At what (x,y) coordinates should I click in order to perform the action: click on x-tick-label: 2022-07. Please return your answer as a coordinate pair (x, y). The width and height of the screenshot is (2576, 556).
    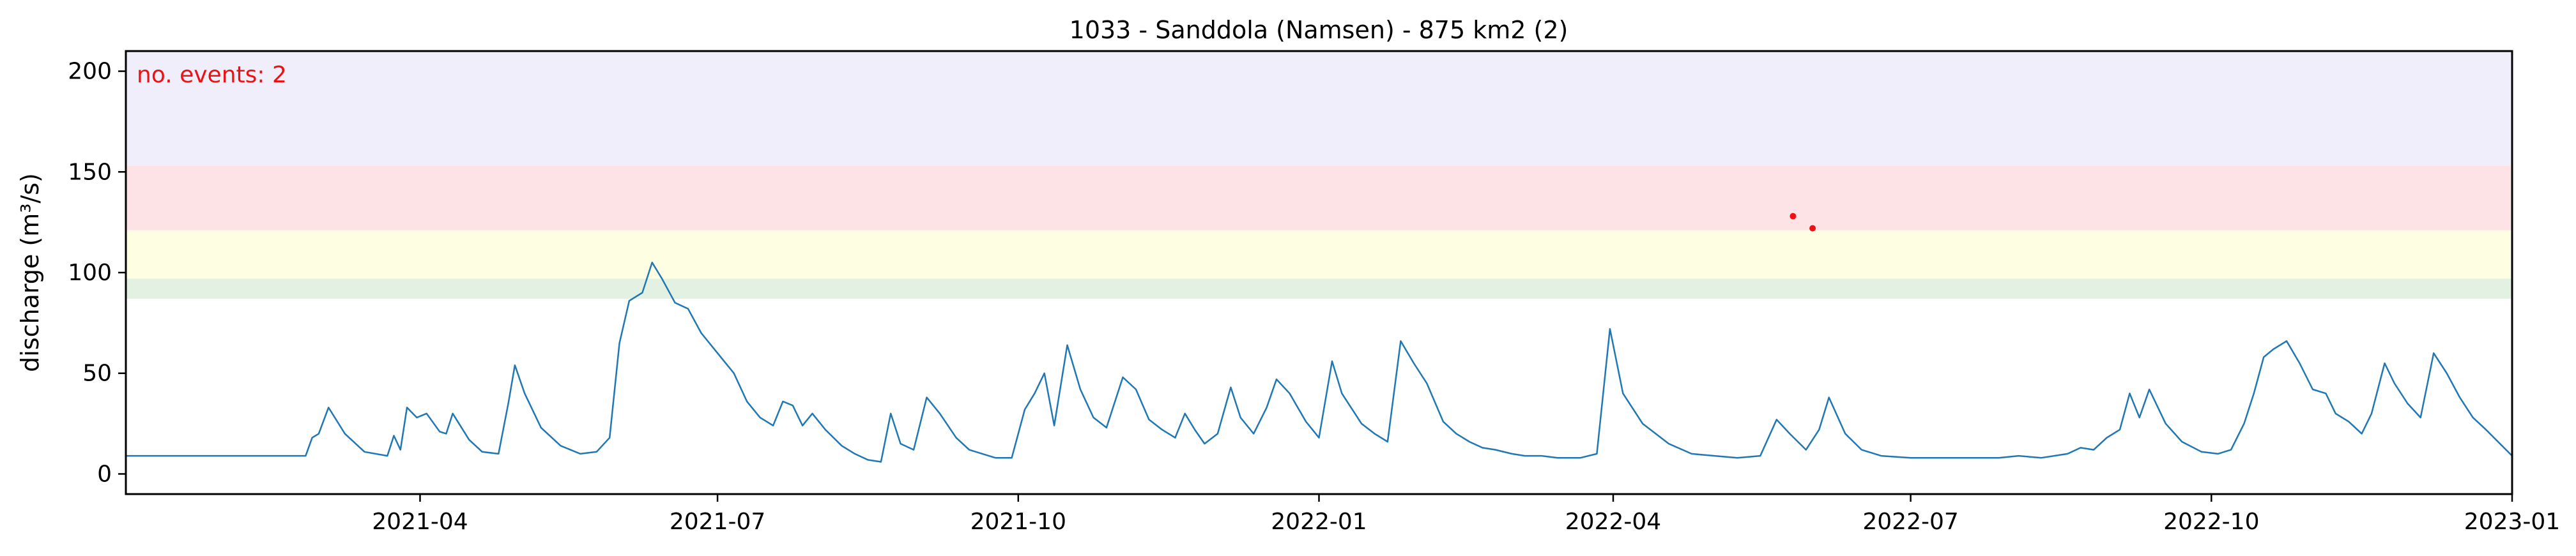
    Looking at the image, I should click on (1910, 522).